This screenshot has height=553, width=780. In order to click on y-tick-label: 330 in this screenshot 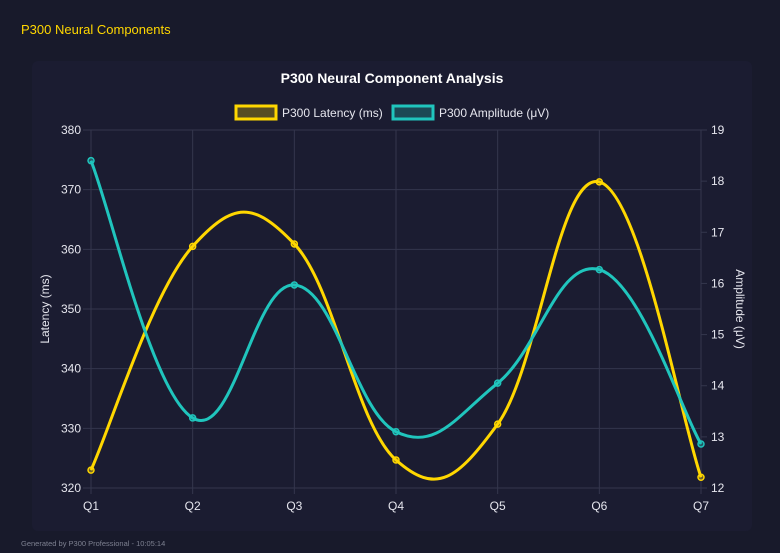, I will do `click(71, 428)`.